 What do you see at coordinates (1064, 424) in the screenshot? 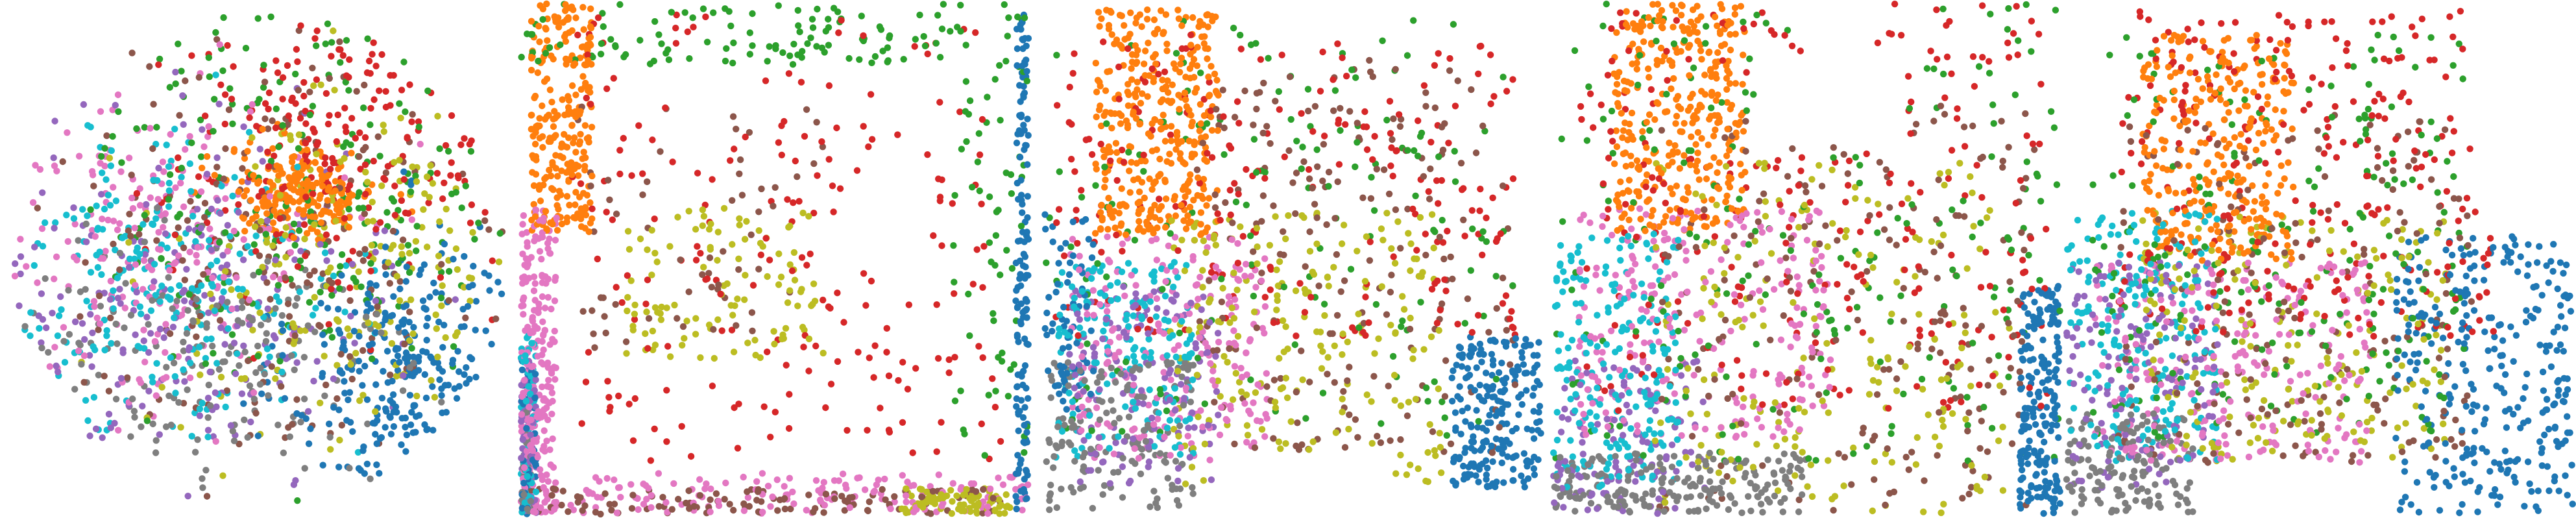
I see `data-point-panel3-c8` at bounding box center [1064, 424].